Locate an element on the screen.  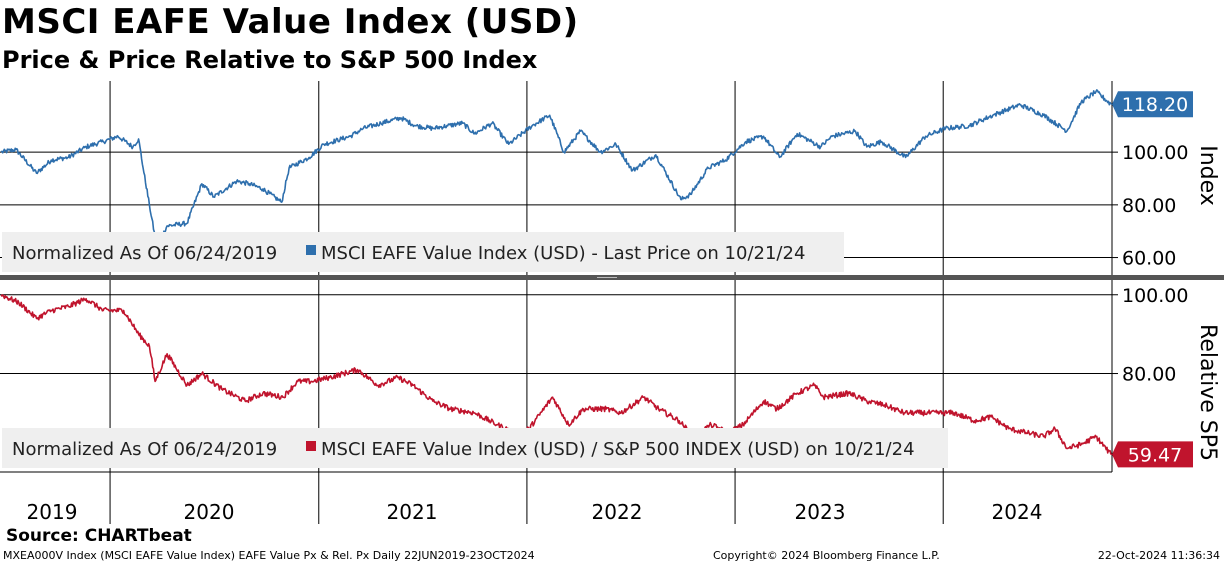
source-note: Source: CHARTbeat is located at coordinates (99, 536).